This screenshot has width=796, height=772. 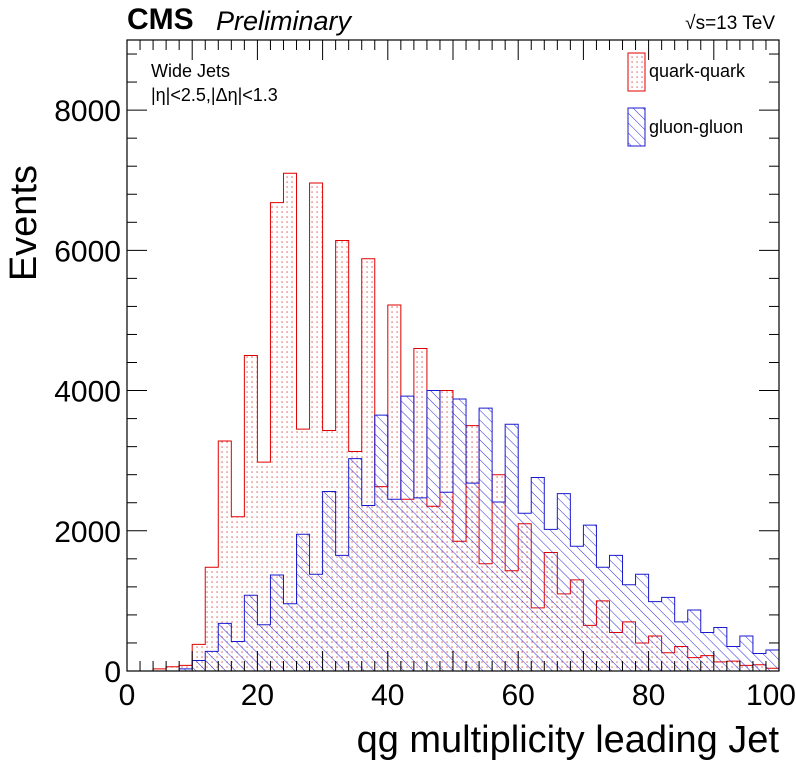 I want to click on y-tick-label: 6000, so click(x=87, y=251).